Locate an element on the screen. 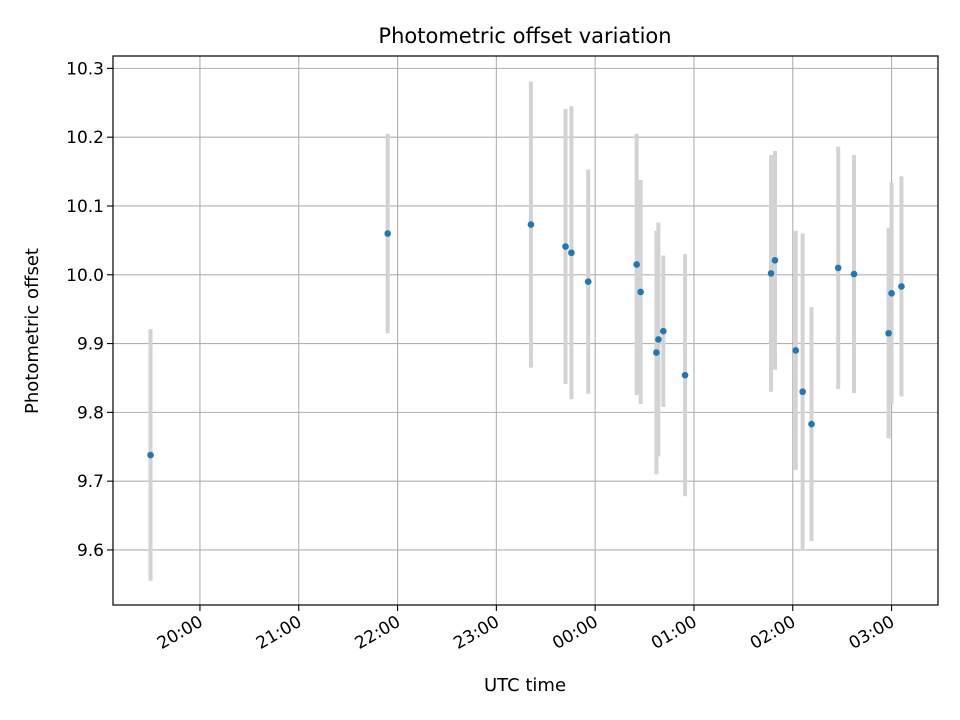  y-tick-label: 9.6 is located at coordinates (90, 551).